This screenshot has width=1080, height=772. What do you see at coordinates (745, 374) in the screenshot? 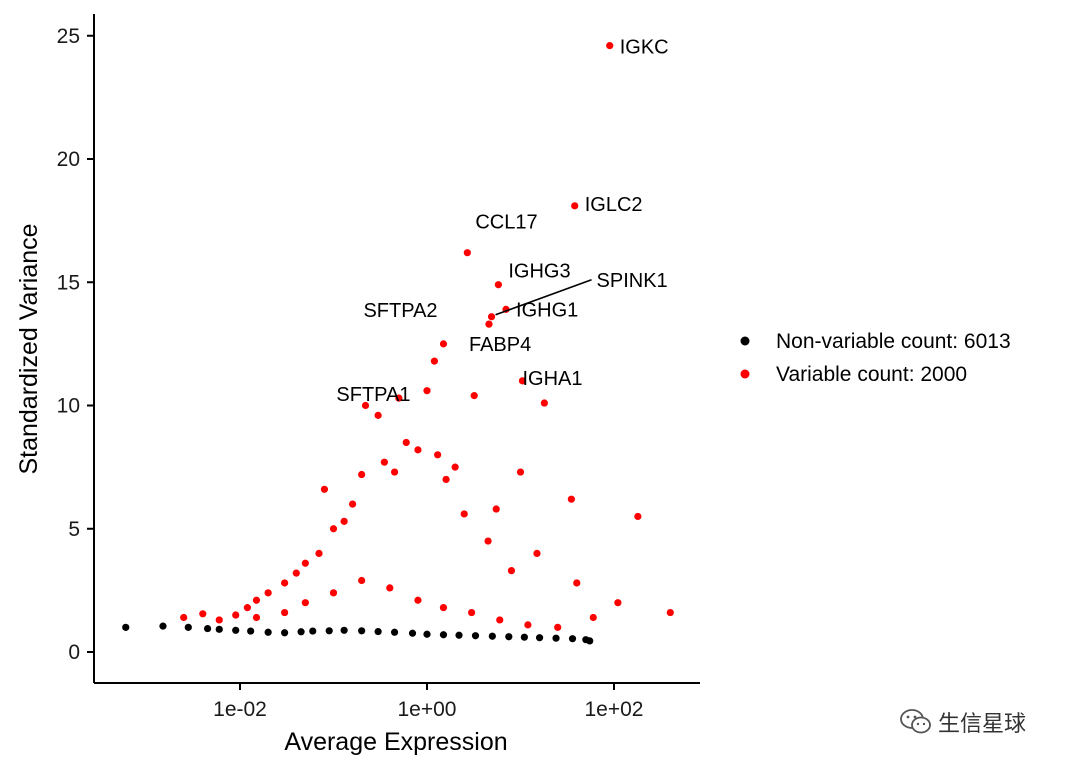
I see `legend-marker-variable` at bounding box center [745, 374].